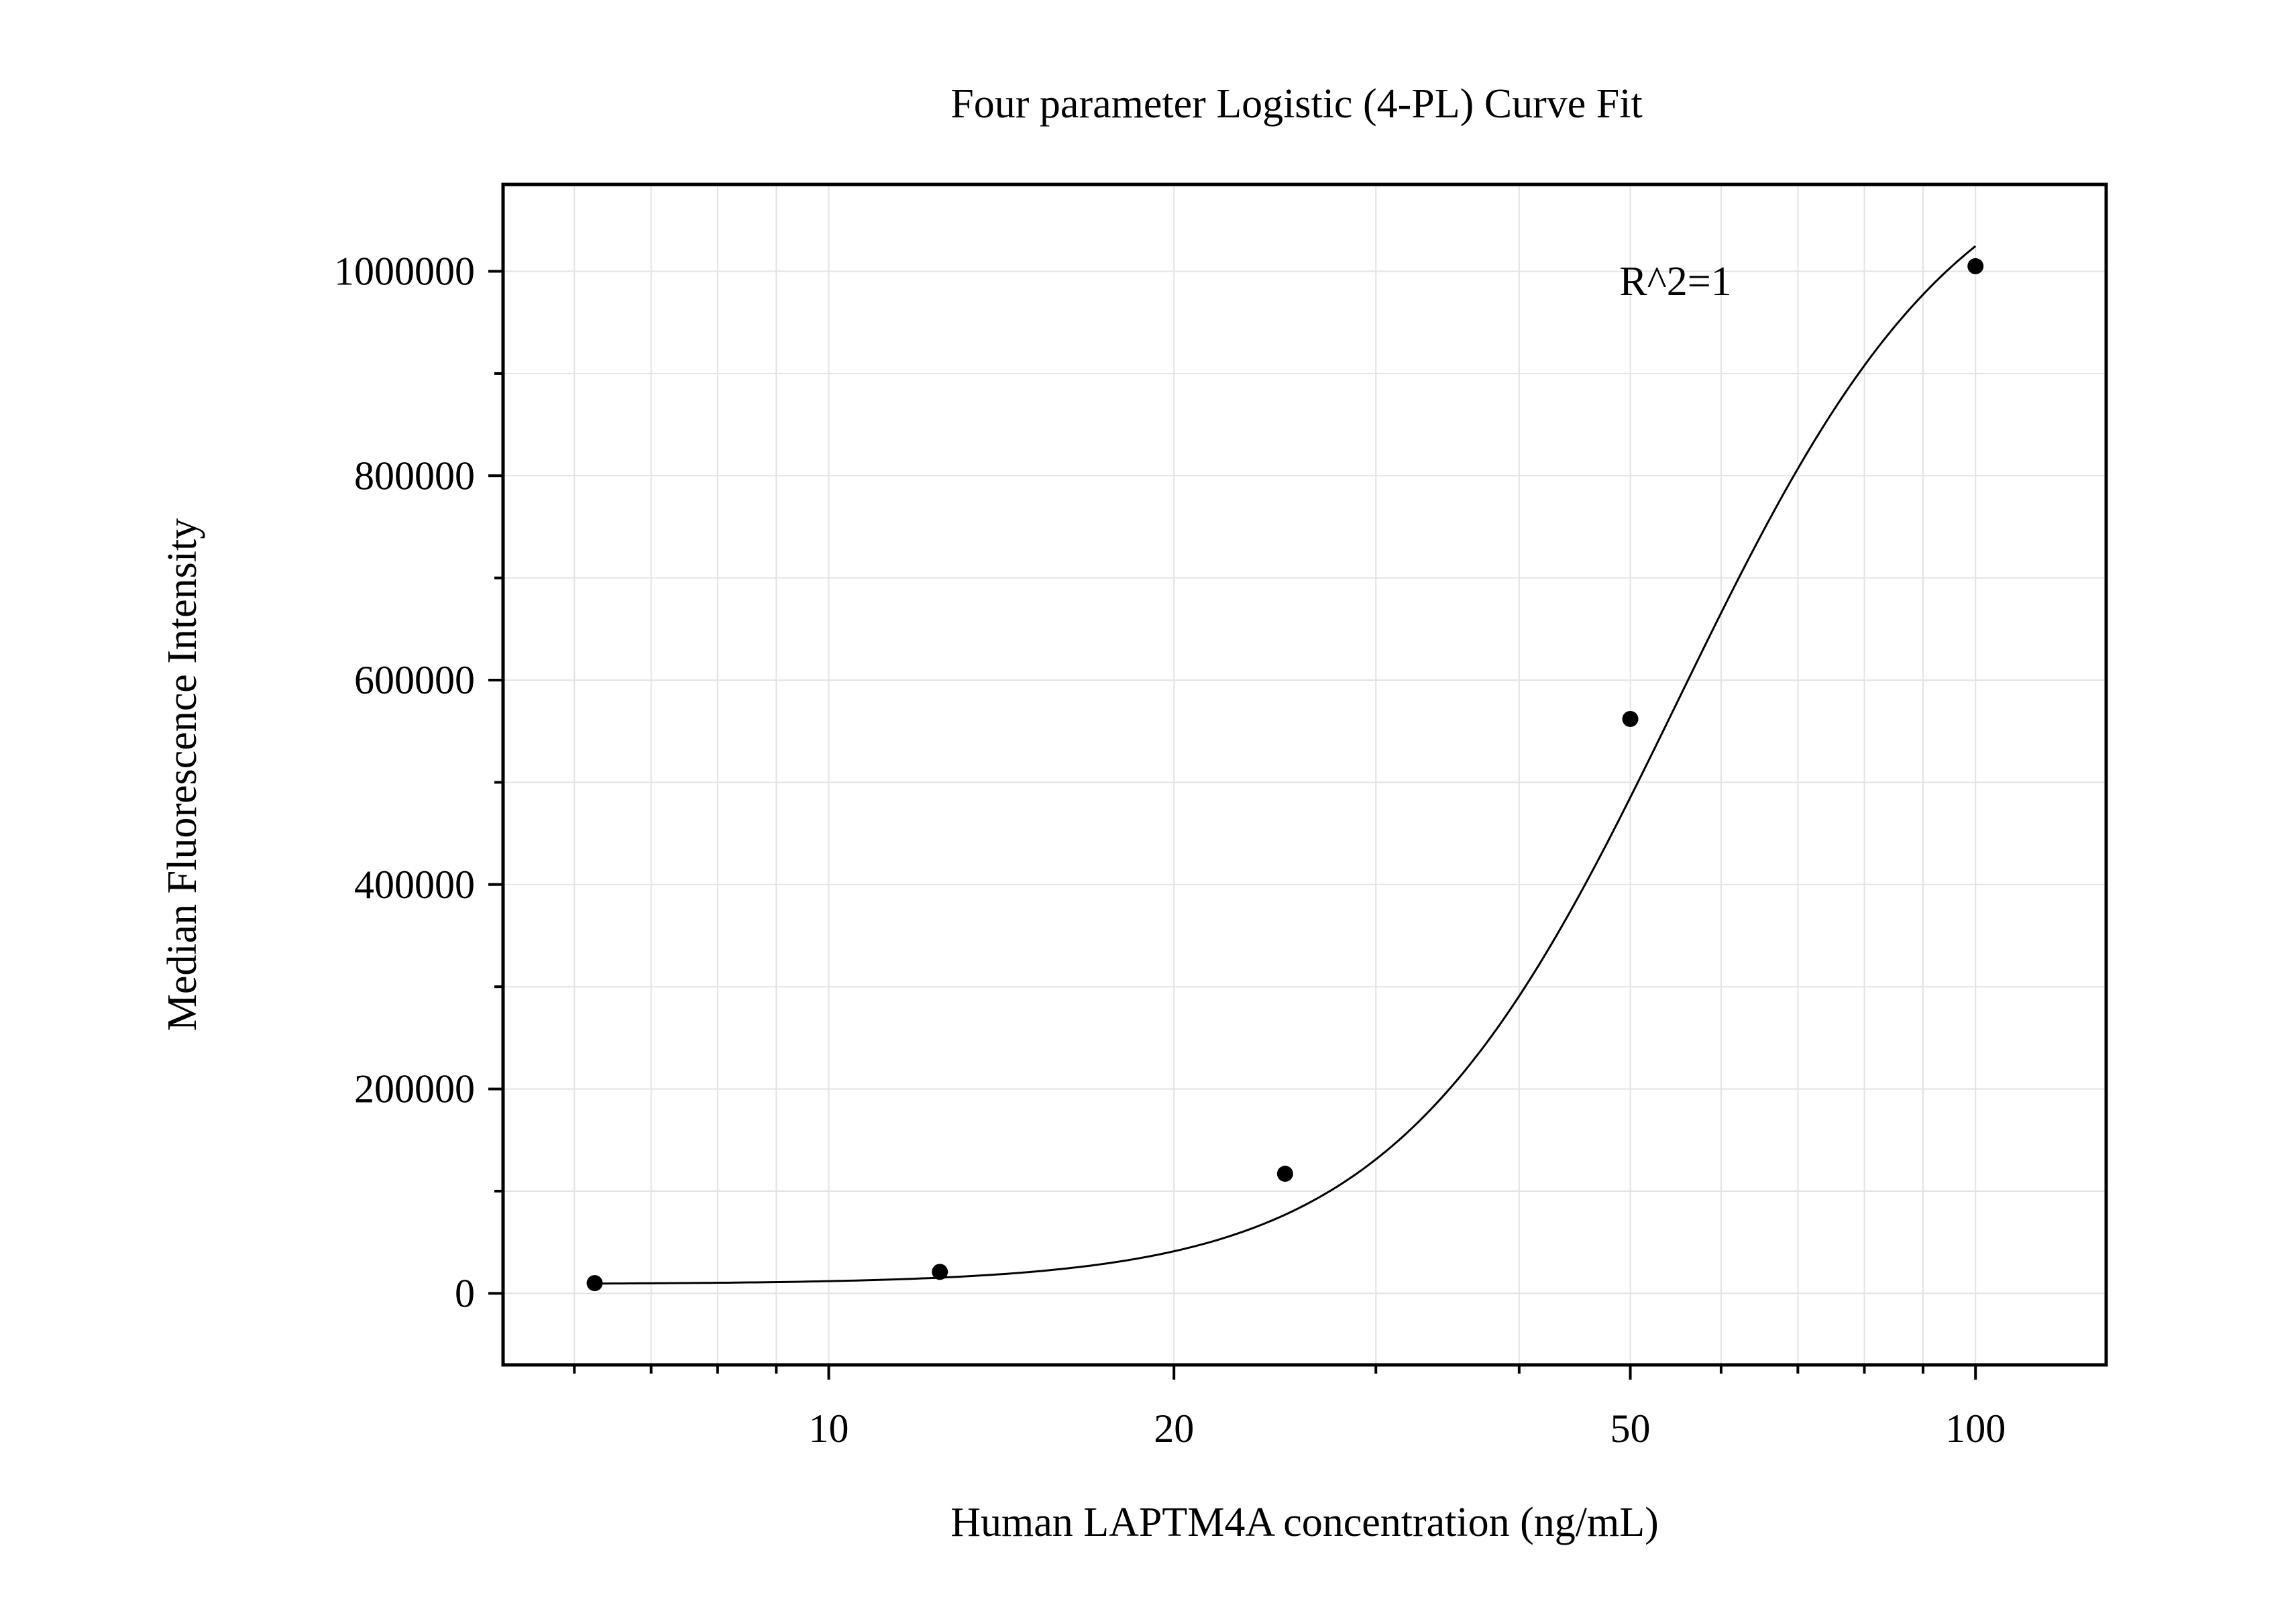 This screenshot has height=1607, width=2296. What do you see at coordinates (183, 774) in the screenshot?
I see `y-axis-label: Median Fluorescence Intensity` at bounding box center [183, 774].